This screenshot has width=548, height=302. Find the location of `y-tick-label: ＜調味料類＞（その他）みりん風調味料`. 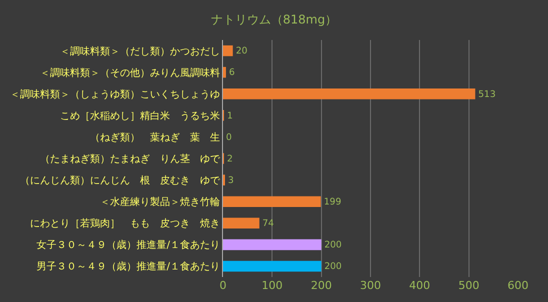

y-tick-label: ＜調味料類＞（その他）みりん風調味料 is located at coordinates (130, 72).